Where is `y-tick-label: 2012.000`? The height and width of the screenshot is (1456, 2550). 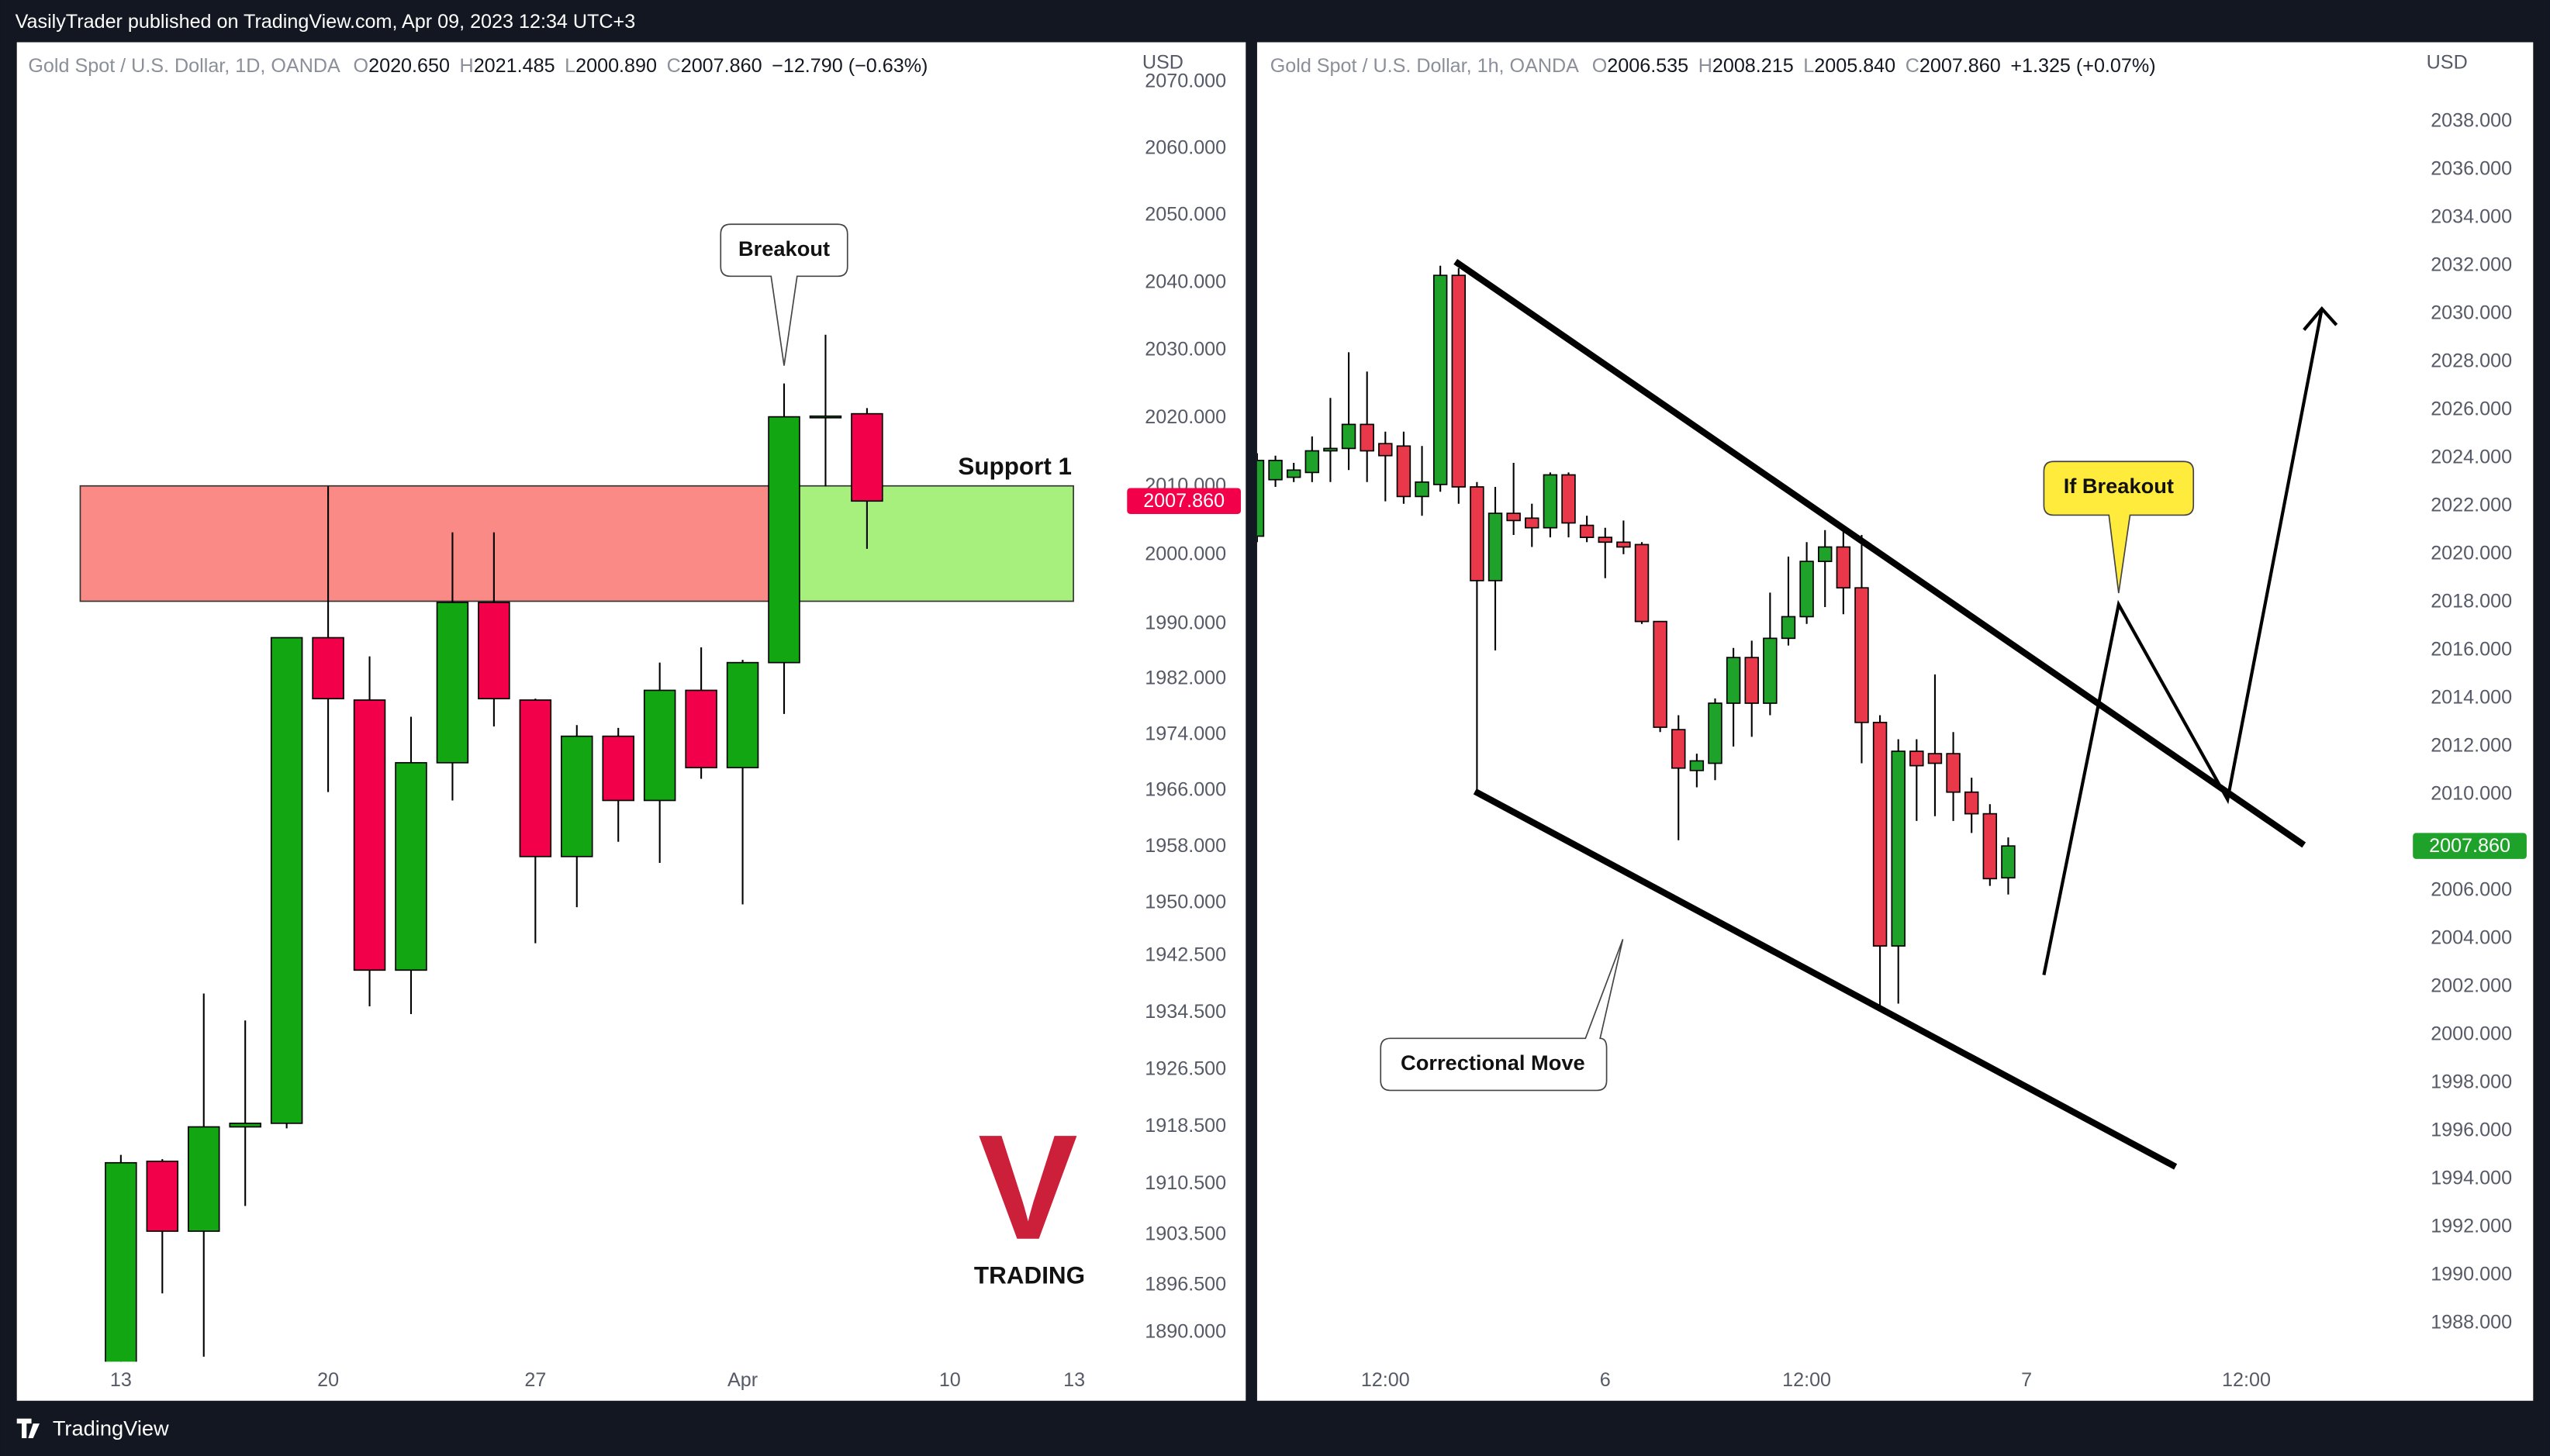 y-tick-label: 2012.000 is located at coordinates (2471, 745).